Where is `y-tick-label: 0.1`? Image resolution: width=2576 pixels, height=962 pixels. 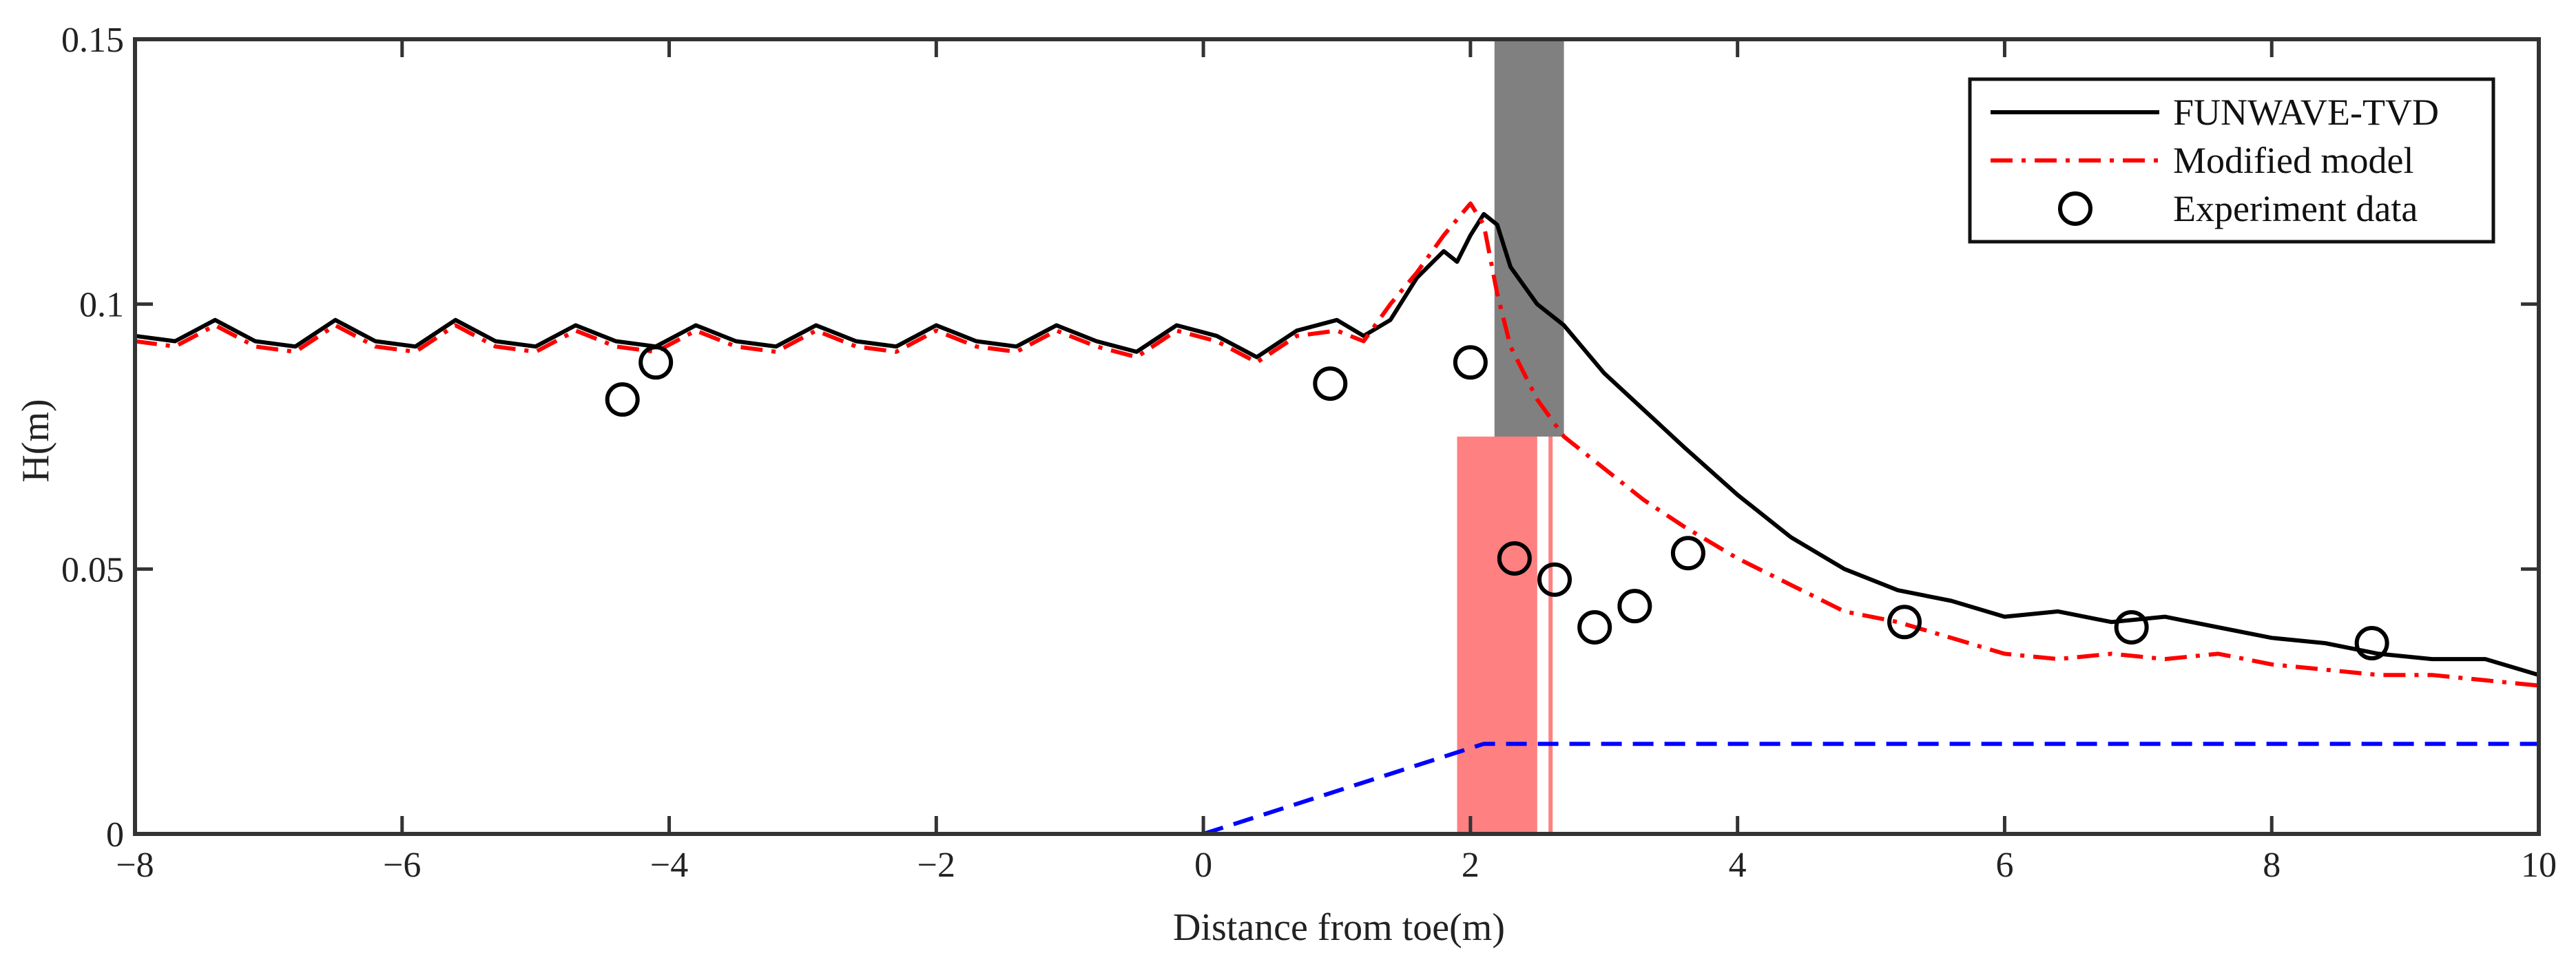
y-tick-label: 0.1 is located at coordinates (101, 305).